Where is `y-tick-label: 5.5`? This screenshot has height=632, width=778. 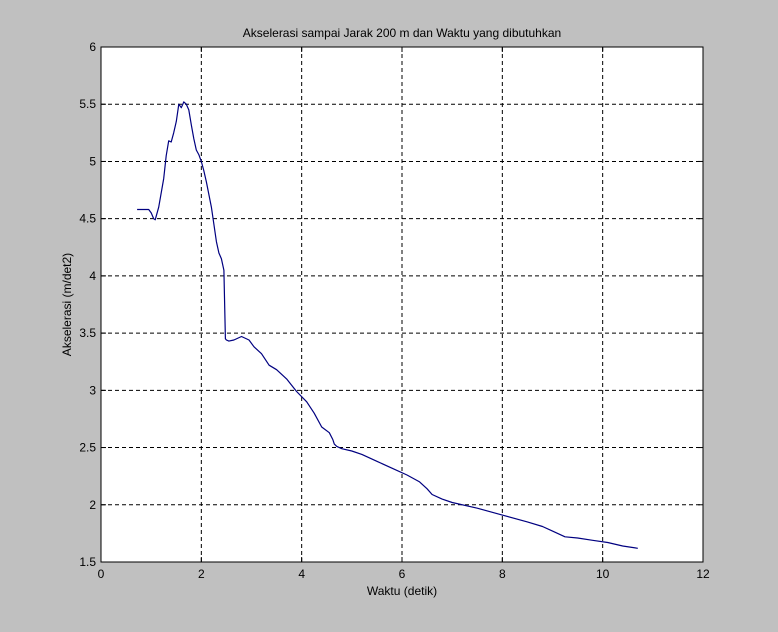
y-tick-label: 5.5 is located at coordinates (87, 104).